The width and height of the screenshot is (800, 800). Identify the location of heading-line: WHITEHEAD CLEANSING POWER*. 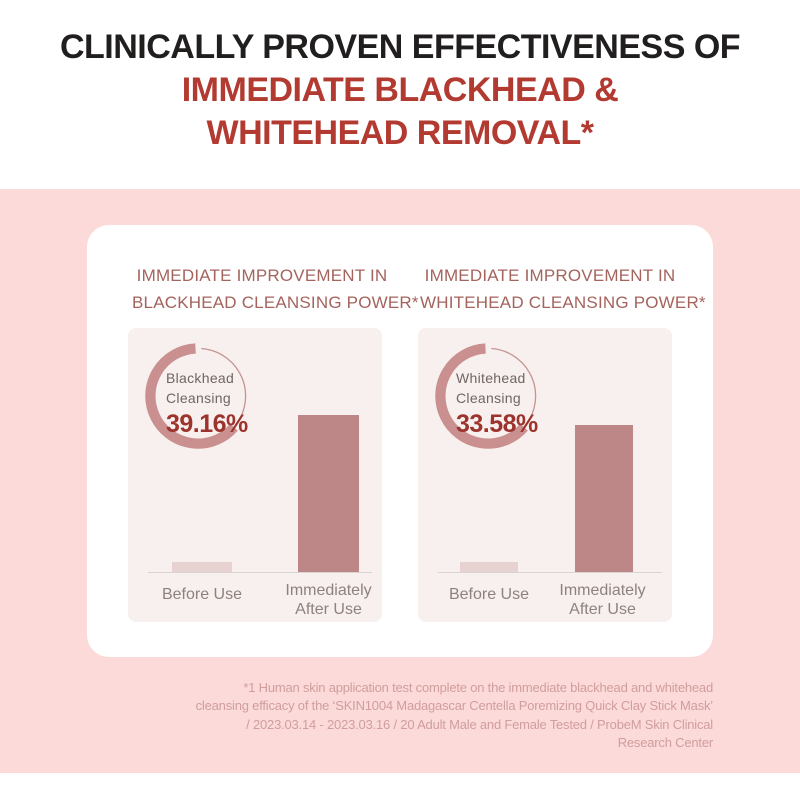
(563, 302).